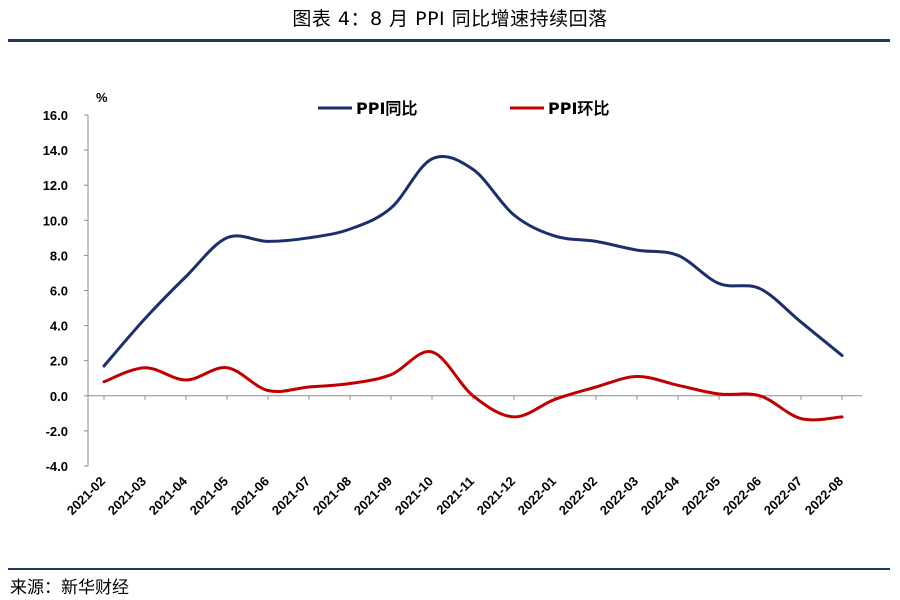 This screenshot has width=900, height=600. Describe the element at coordinates (386, 108) in the screenshot. I see `legend-label: PPI同比` at that location.